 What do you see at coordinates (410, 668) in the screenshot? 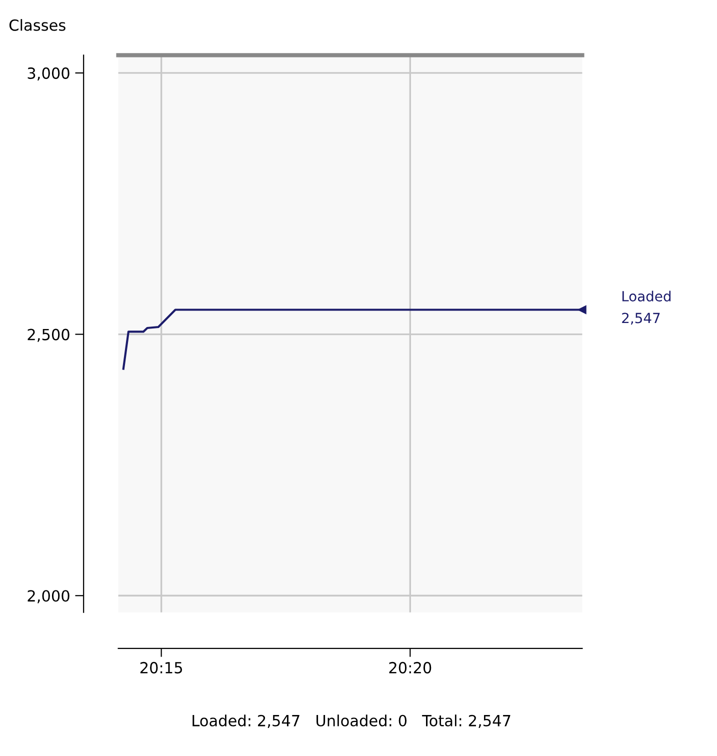
I see `x-tick-label: 20:20` at bounding box center [410, 668].